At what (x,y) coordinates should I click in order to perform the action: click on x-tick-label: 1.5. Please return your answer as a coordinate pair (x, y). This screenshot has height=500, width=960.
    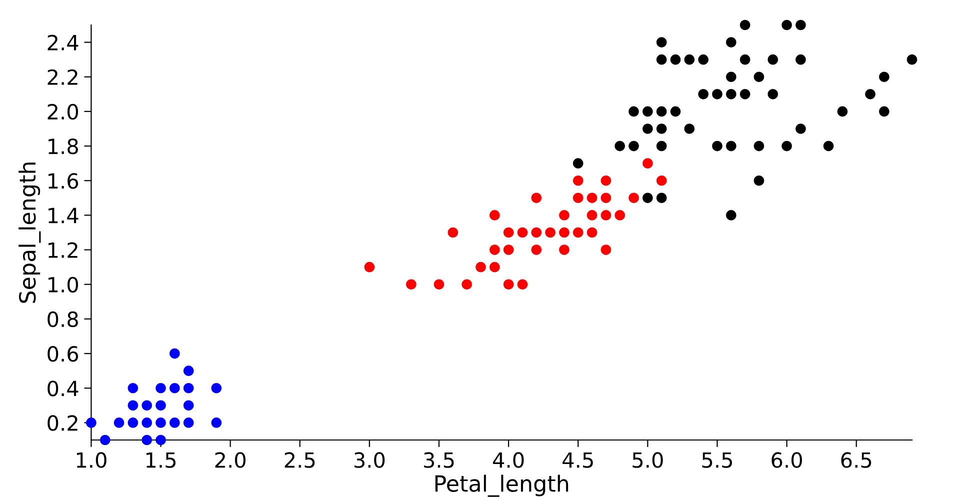
    Looking at the image, I should click on (161, 460).